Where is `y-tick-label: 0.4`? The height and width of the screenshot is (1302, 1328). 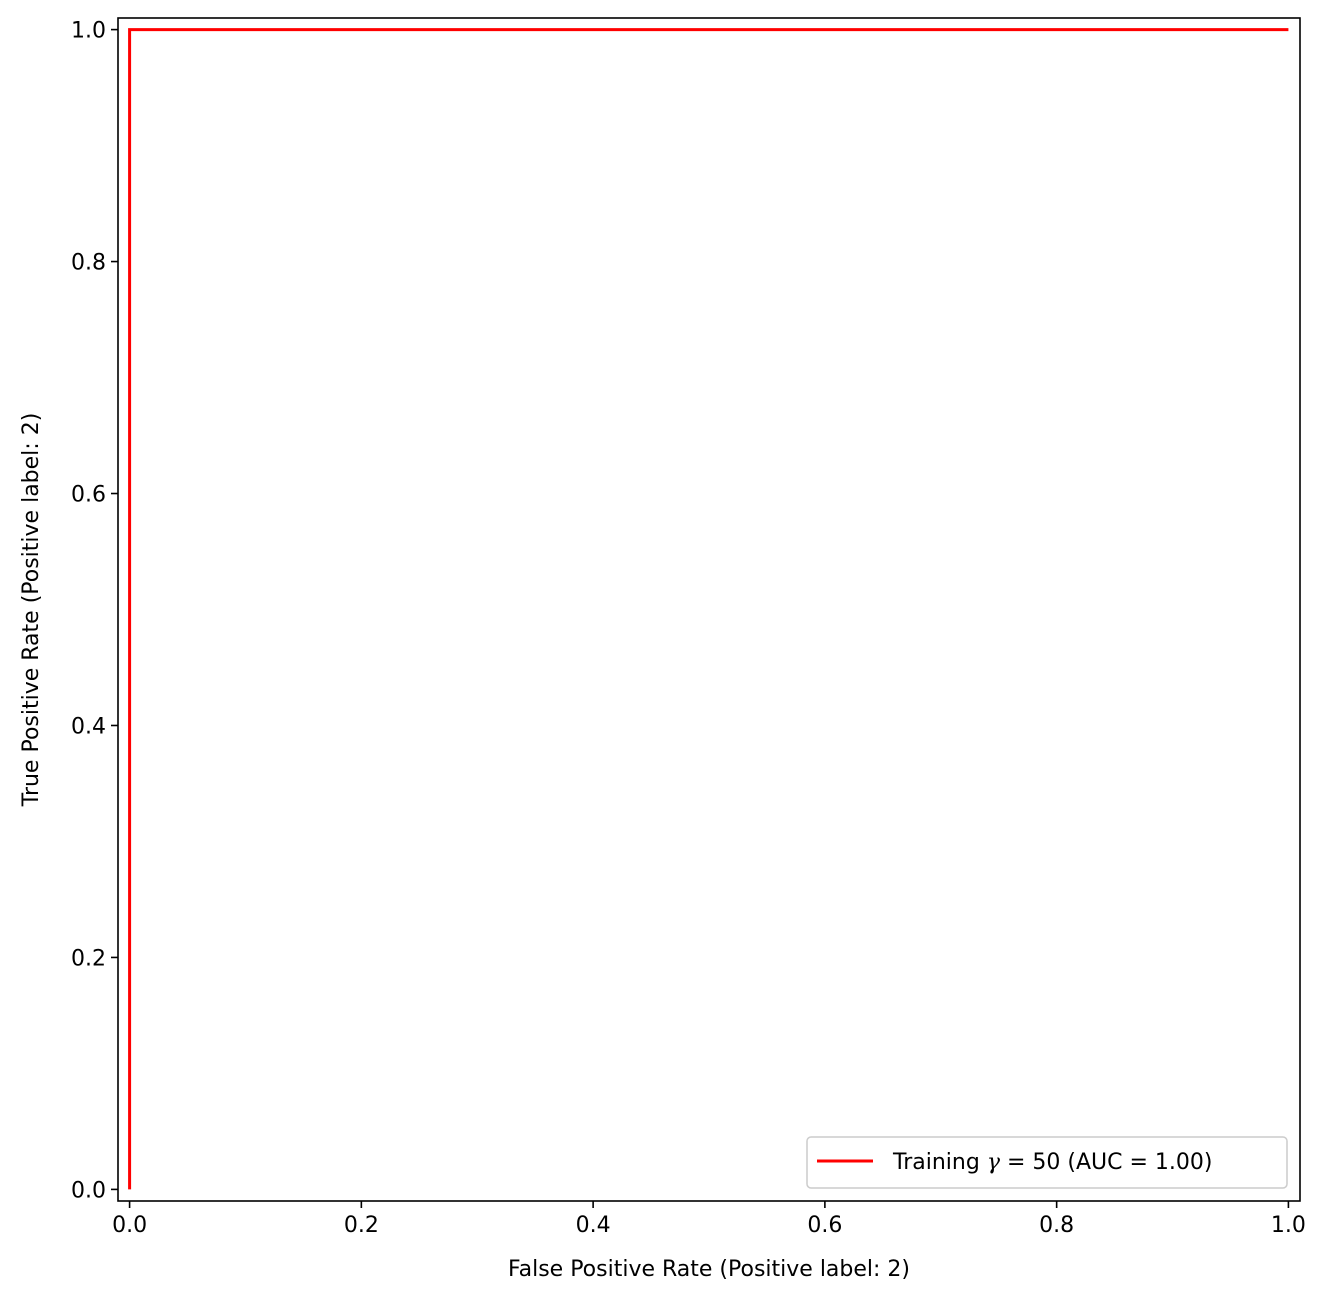
y-tick-label: 0.4 is located at coordinates (88, 726).